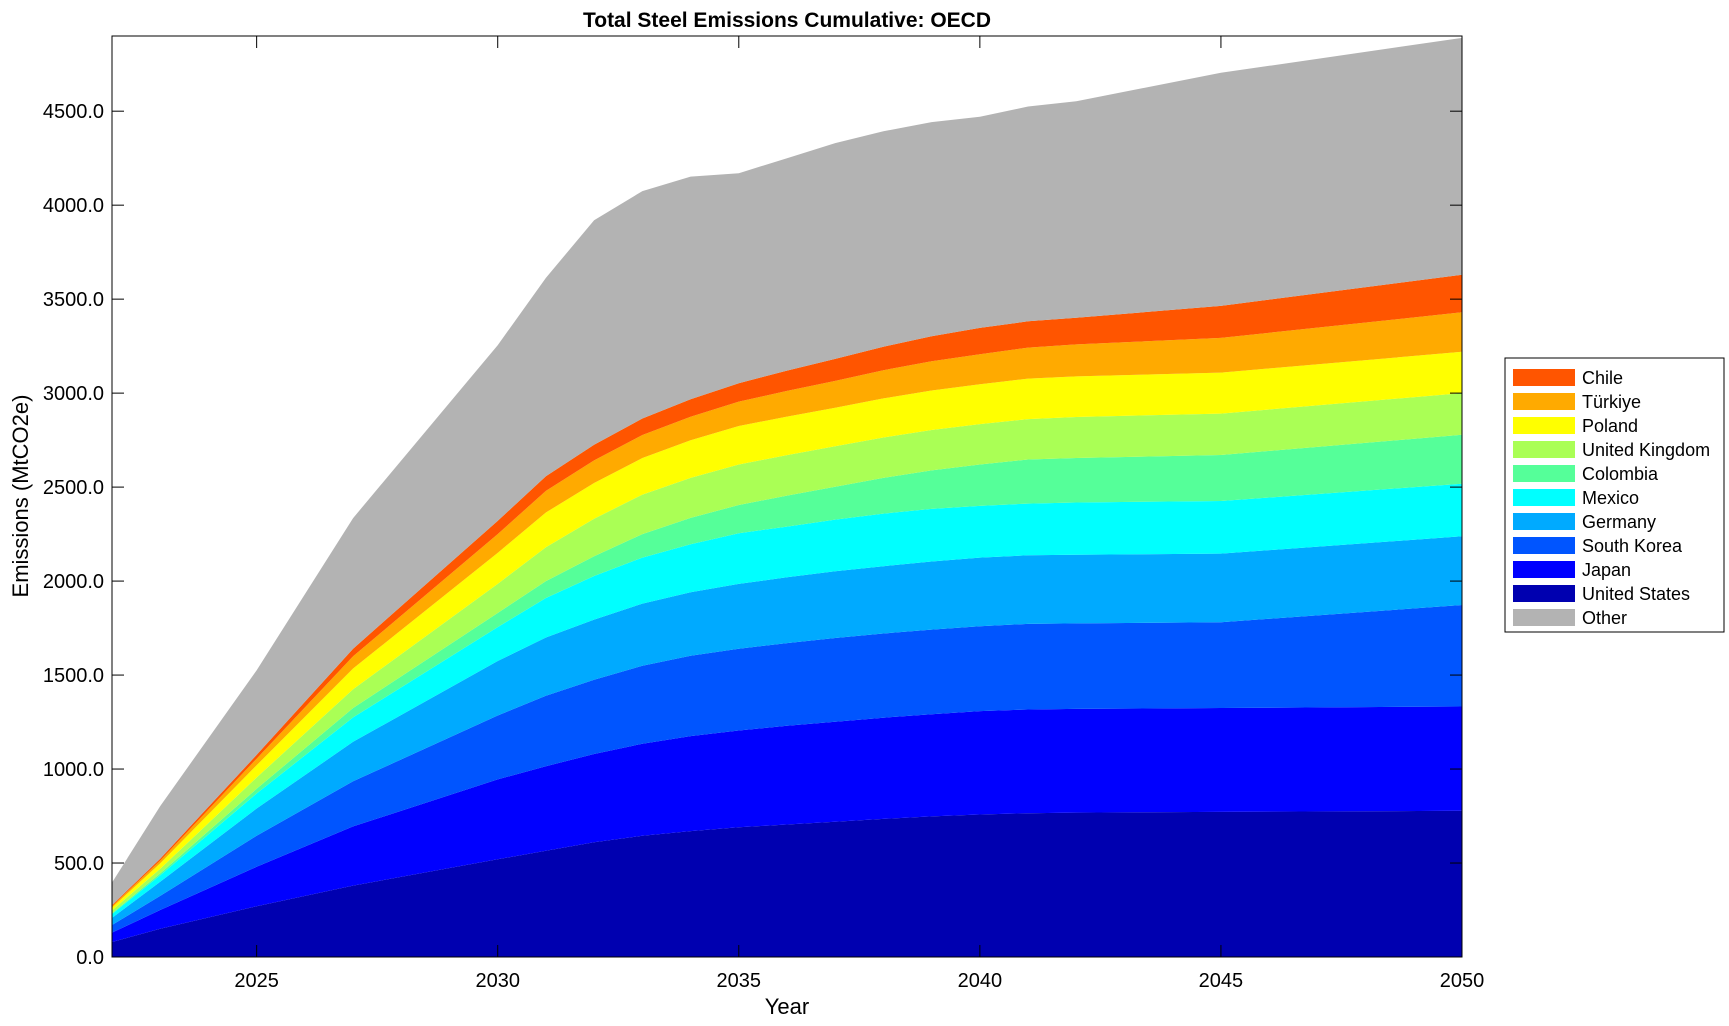 Image resolution: width=1729 pixels, height=1026 pixels. Describe the element at coordinates (1544, 377) in the screenshot. I see `legend-swatch-chile` at that location.